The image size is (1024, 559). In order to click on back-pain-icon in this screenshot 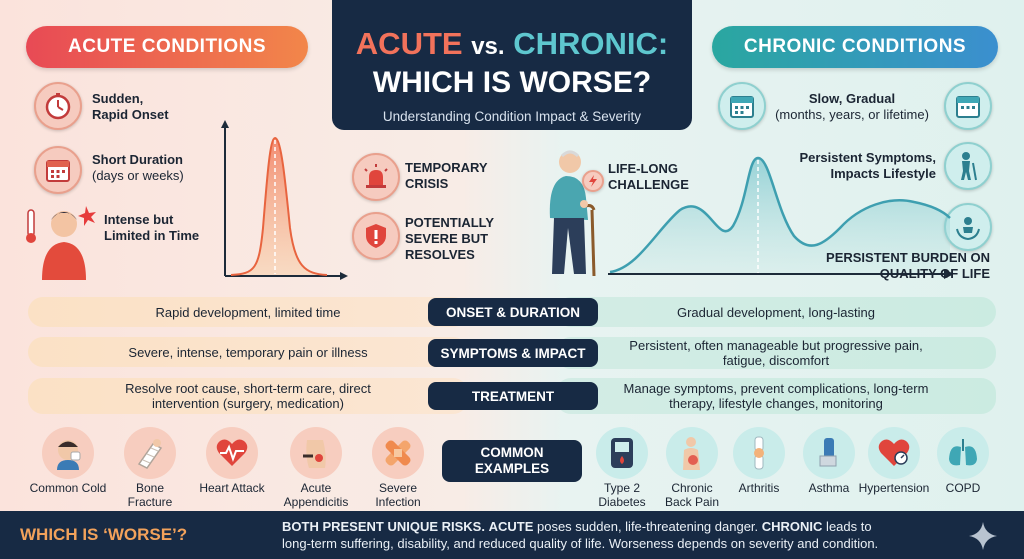, I will do `click(692, 453)`.